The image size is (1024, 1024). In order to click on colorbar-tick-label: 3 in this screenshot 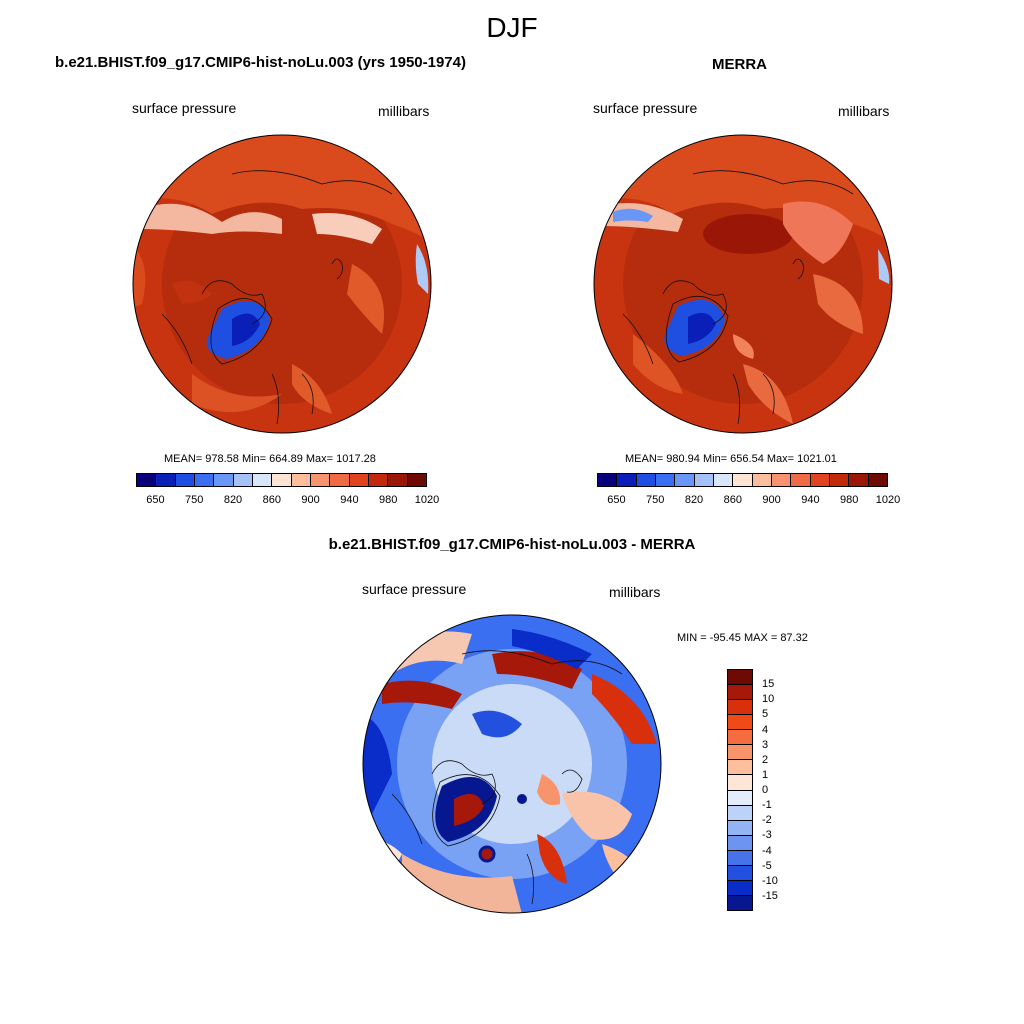, I will do `click(765, 744)`.